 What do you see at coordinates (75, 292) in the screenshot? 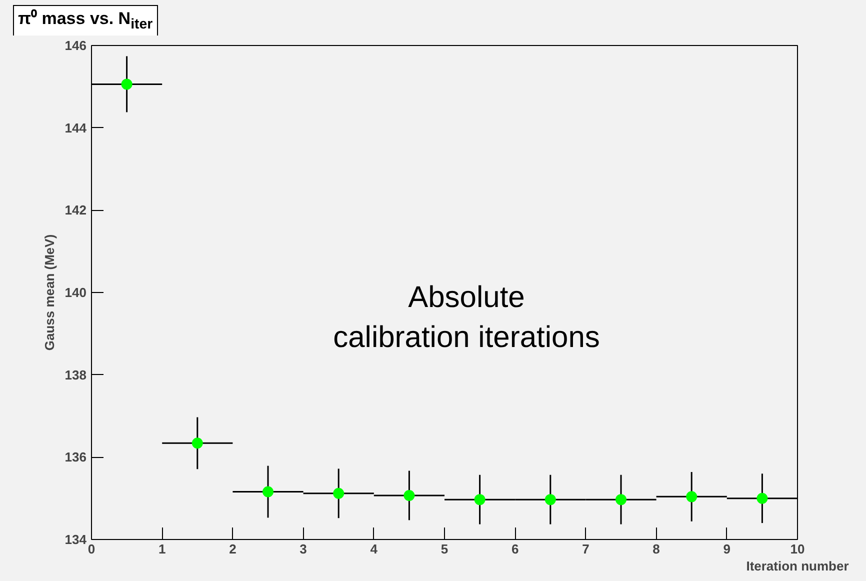
I see `y-tick-label: 140` at bounding box center [75, 292].